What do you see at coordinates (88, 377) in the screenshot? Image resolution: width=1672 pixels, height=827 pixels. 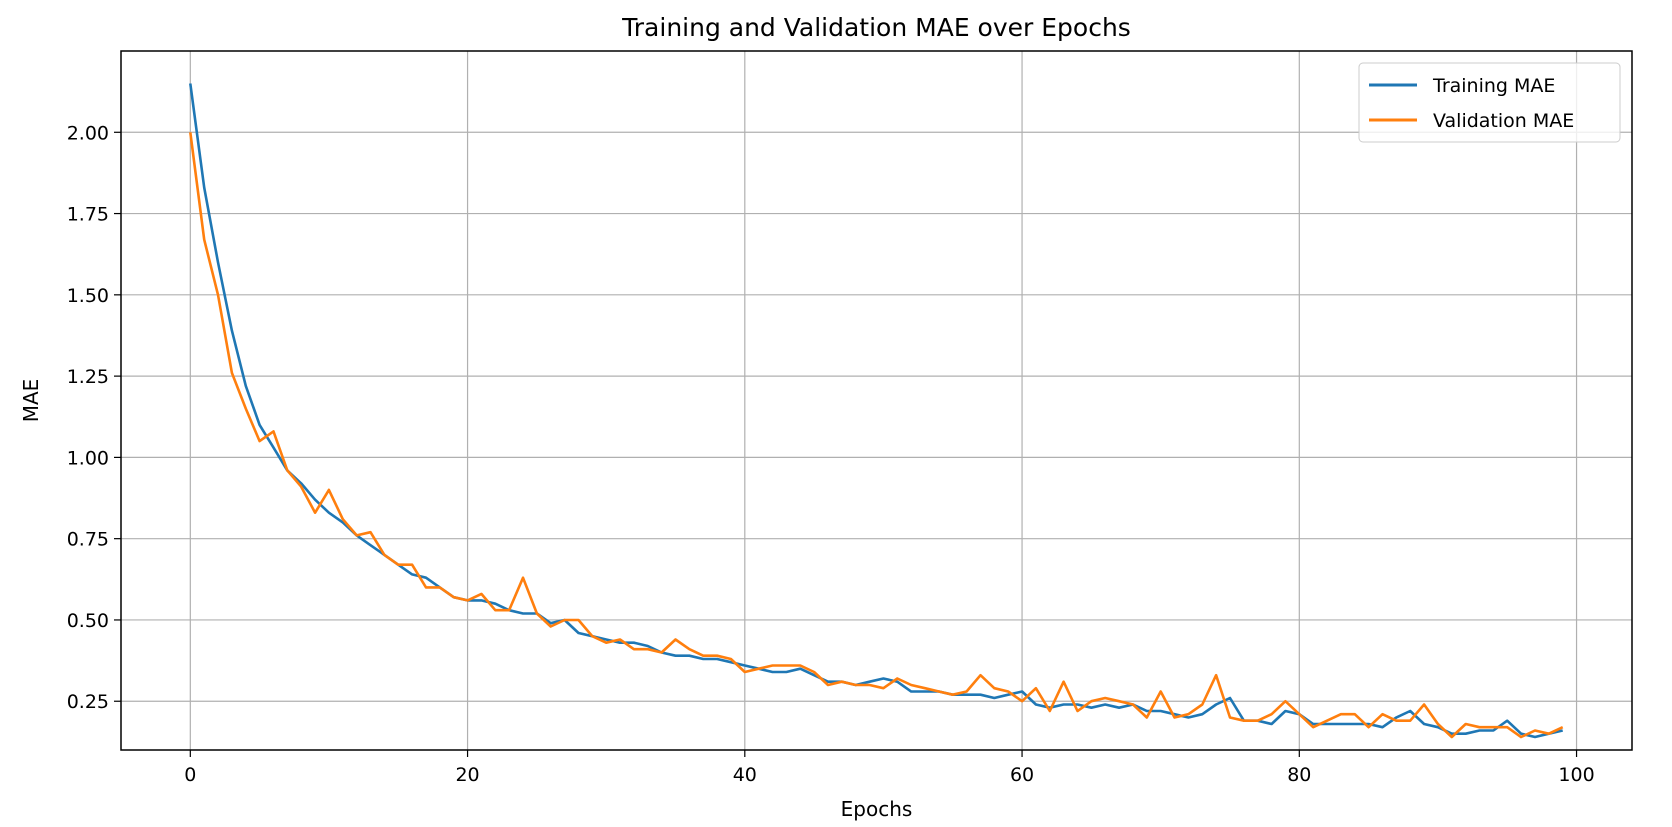 I see `y-tick-label: 1.25` at bounding box center [88, 377].